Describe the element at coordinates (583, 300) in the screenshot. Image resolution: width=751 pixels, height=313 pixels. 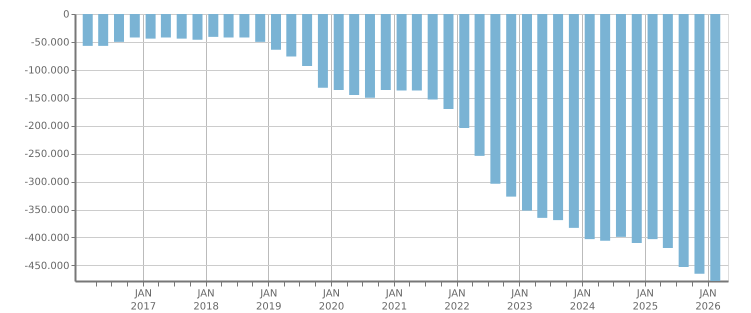
I see `x-tick-label: JAN 2024` at that location.